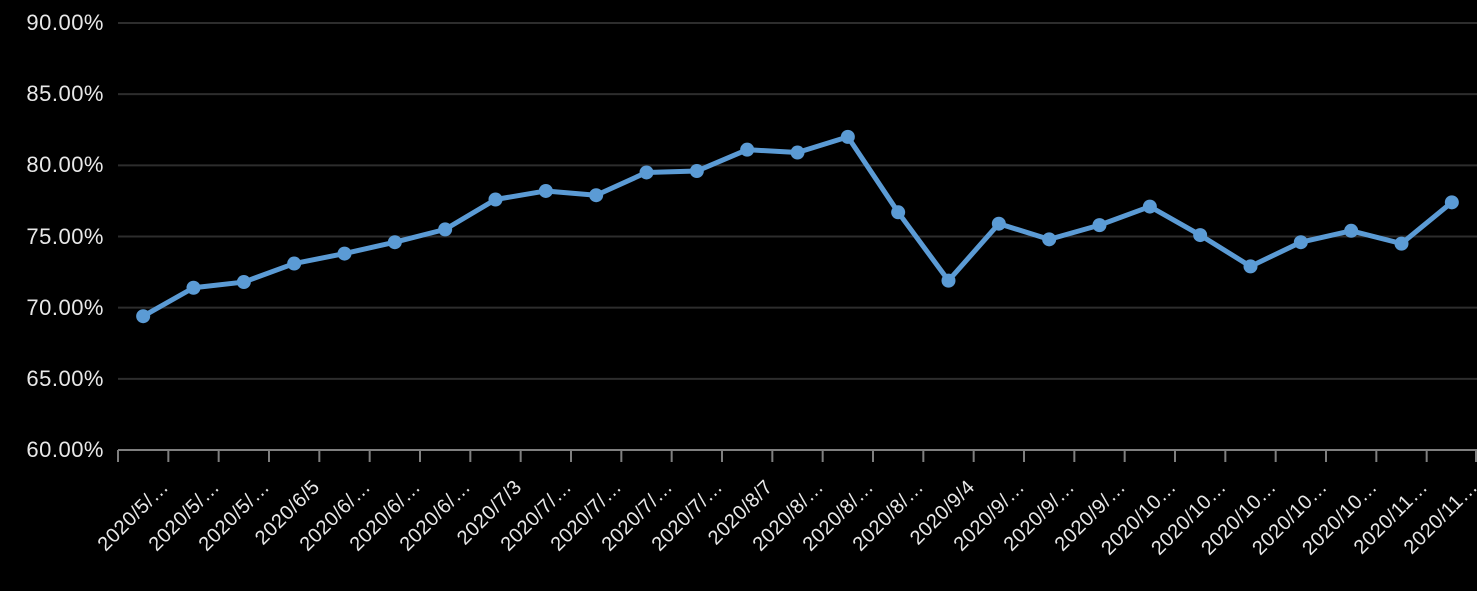 The image size is (1477, 591). What do you see at coordinates (65, 94) in the screenshot?
I see `y-axis-tick-label: 85.00%` at bounding box center [65, 94].